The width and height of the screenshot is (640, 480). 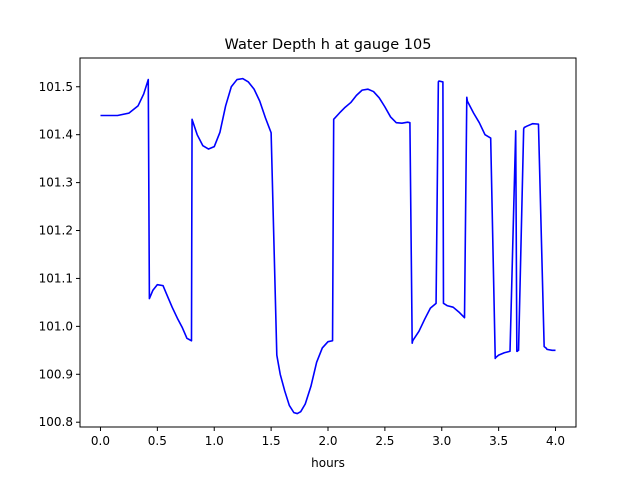 I want to click on x-tick-label: 2.0, so click(x=327, y=441).